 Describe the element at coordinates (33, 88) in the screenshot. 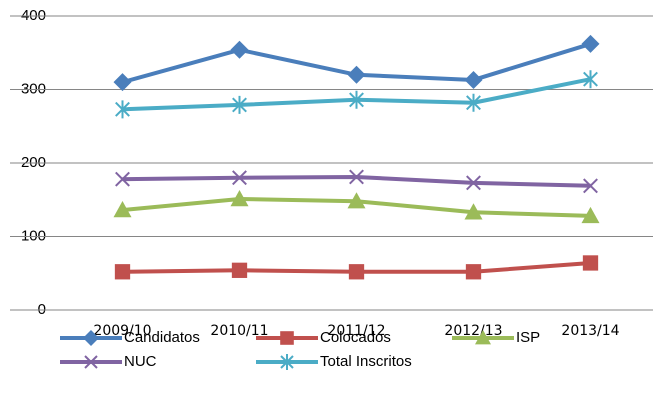

I see `y-tick-label: 300` at that location.